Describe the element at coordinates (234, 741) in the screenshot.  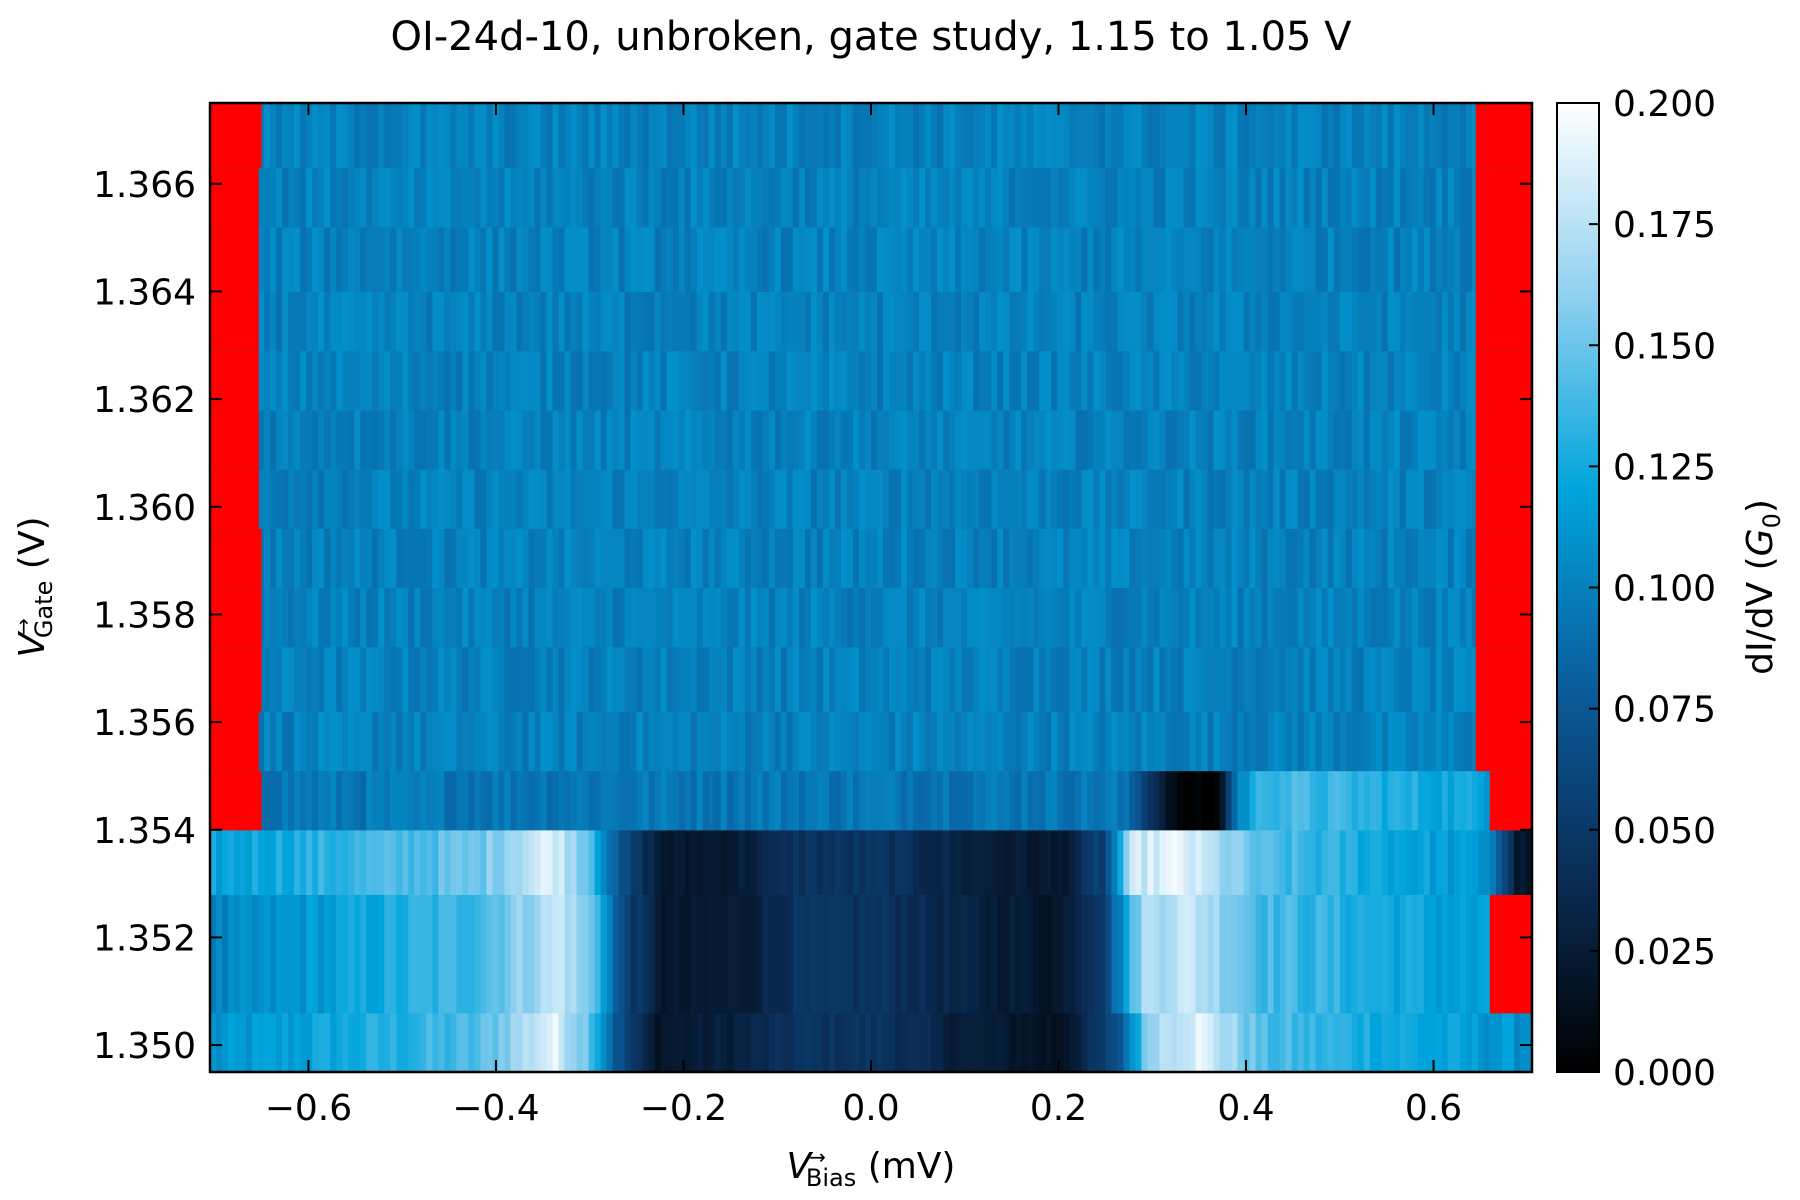
I see `out-of-range-cell` at that location.